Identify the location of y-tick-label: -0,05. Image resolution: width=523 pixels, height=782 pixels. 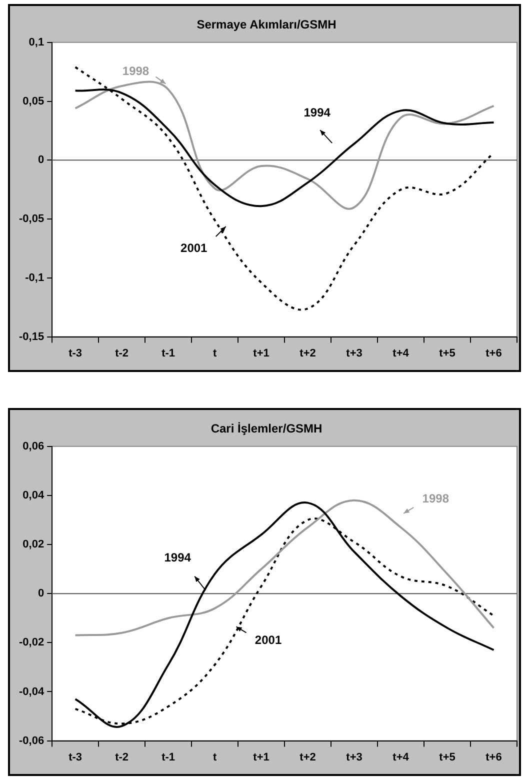
(31, 219).